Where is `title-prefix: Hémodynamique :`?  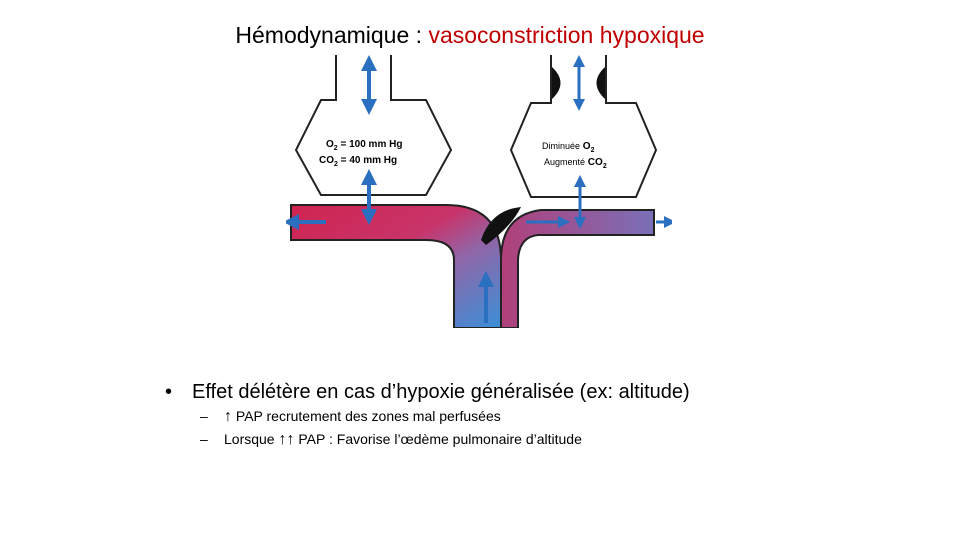
title-prefix: Hémodynamique : is located at coordinates (332, 35).